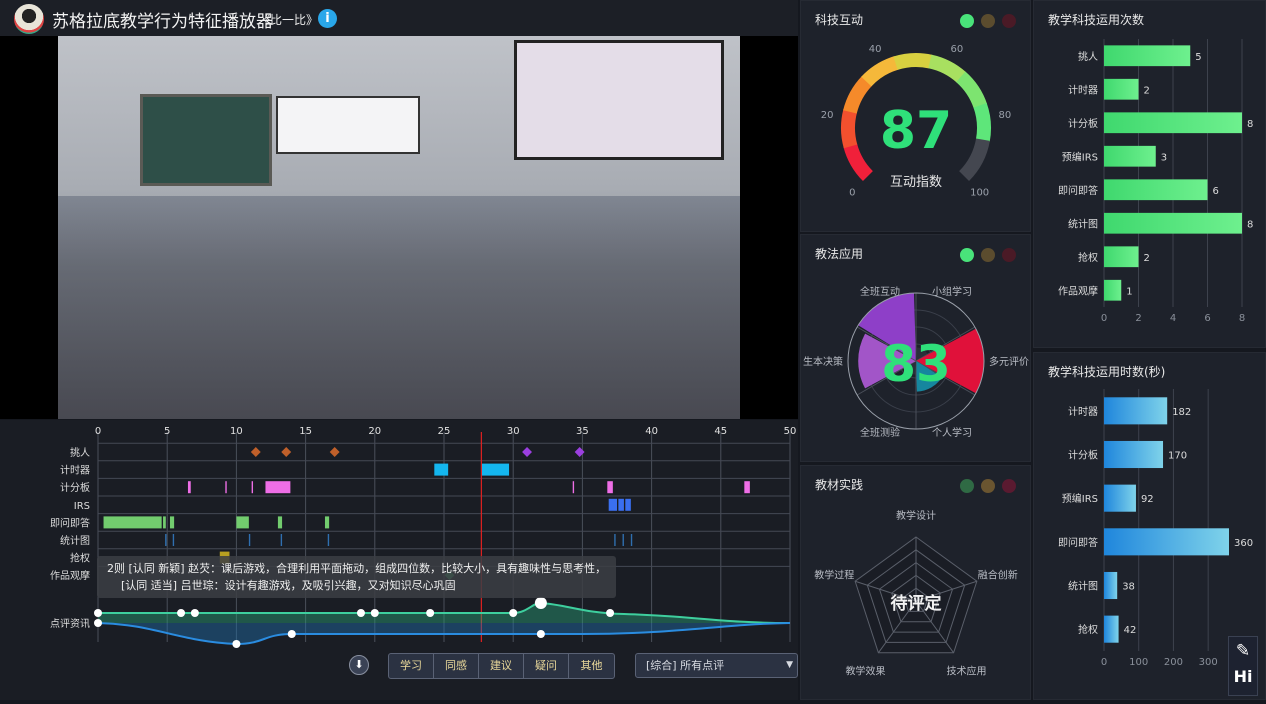  What do you see at coordinates (444, 431) in the screenshot?
I see `axis-tick-label: 25` at bounding box center [444, 431].